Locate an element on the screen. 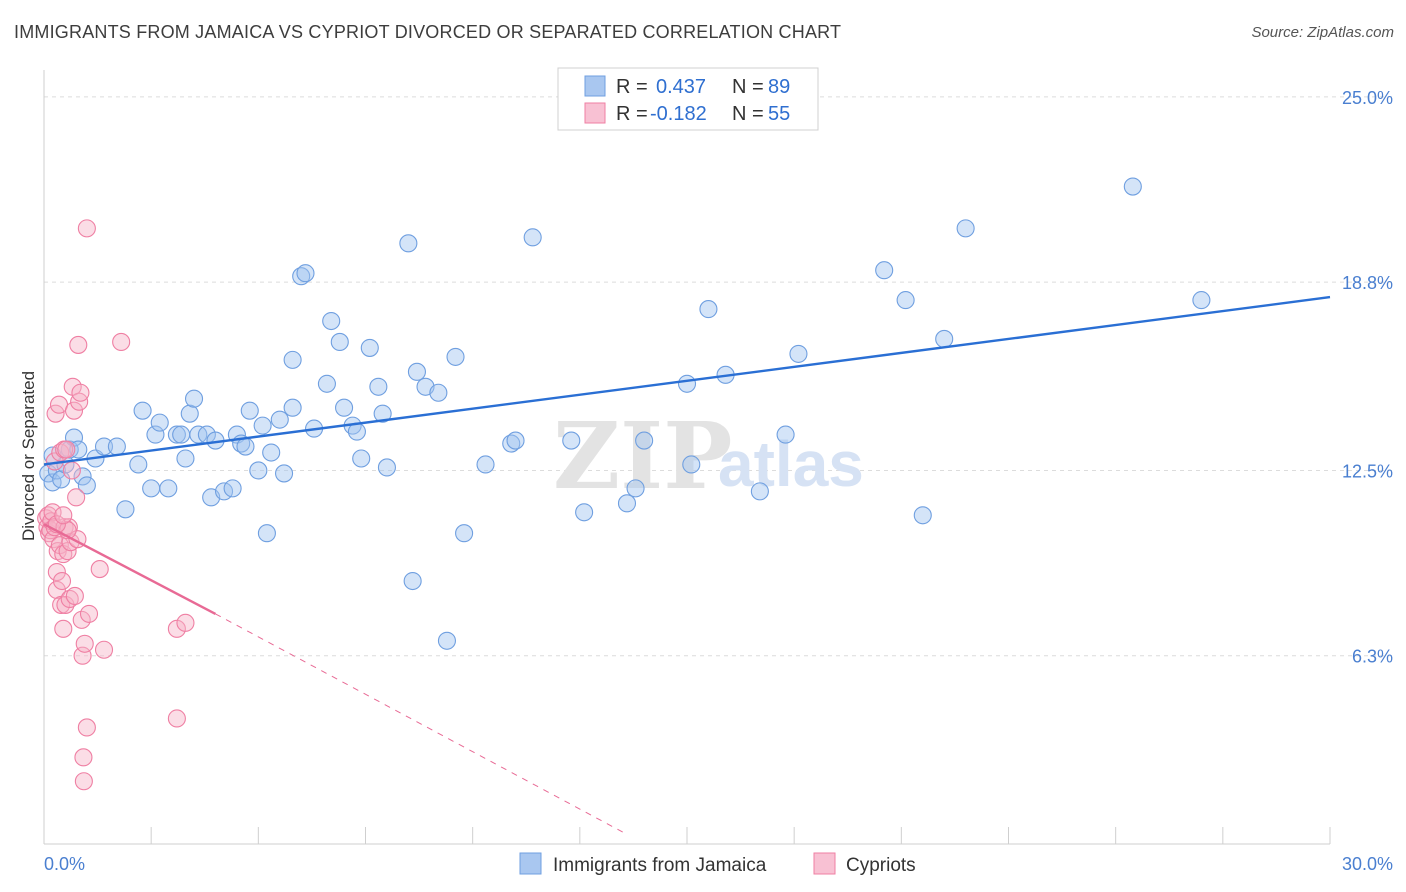  y-tick-label: 18.8% is located at coordinates (1367, 283).